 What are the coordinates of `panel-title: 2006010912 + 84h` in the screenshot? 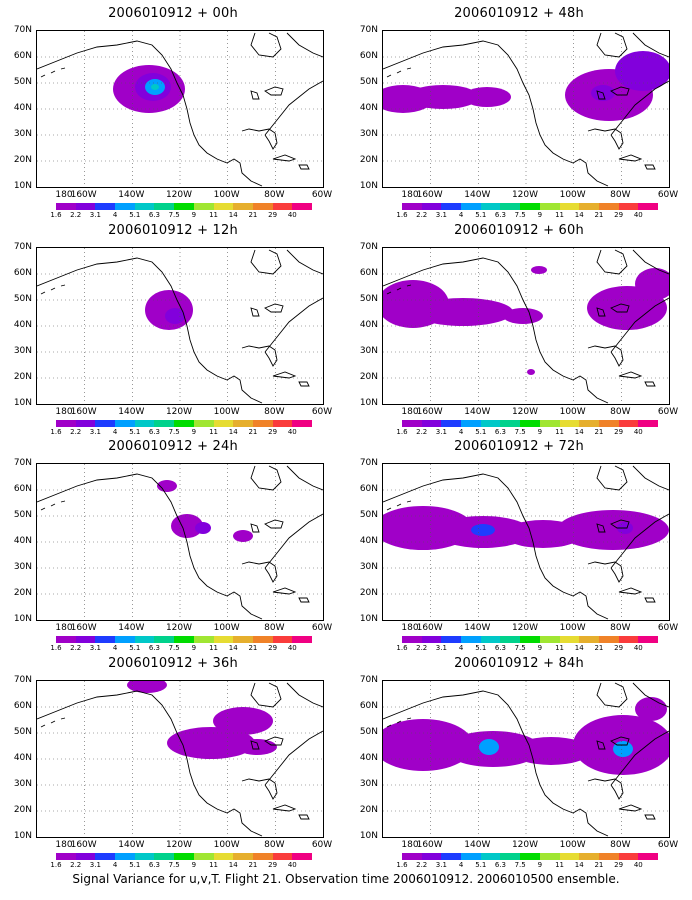 It's located at (519, 663).